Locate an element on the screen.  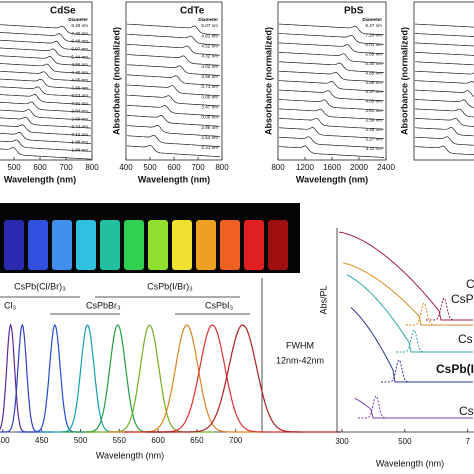
legend-title: Diameter is located at coordinates (78, 19).